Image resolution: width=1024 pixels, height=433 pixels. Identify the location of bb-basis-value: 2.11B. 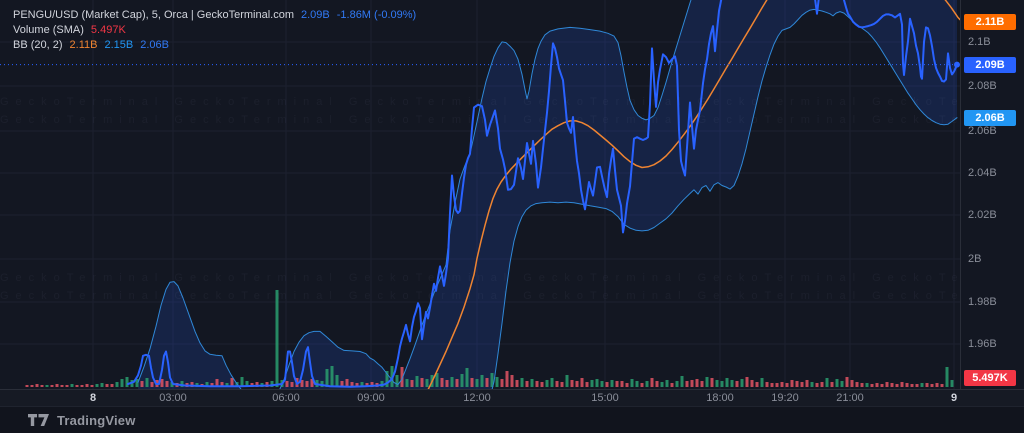
(83, 45).